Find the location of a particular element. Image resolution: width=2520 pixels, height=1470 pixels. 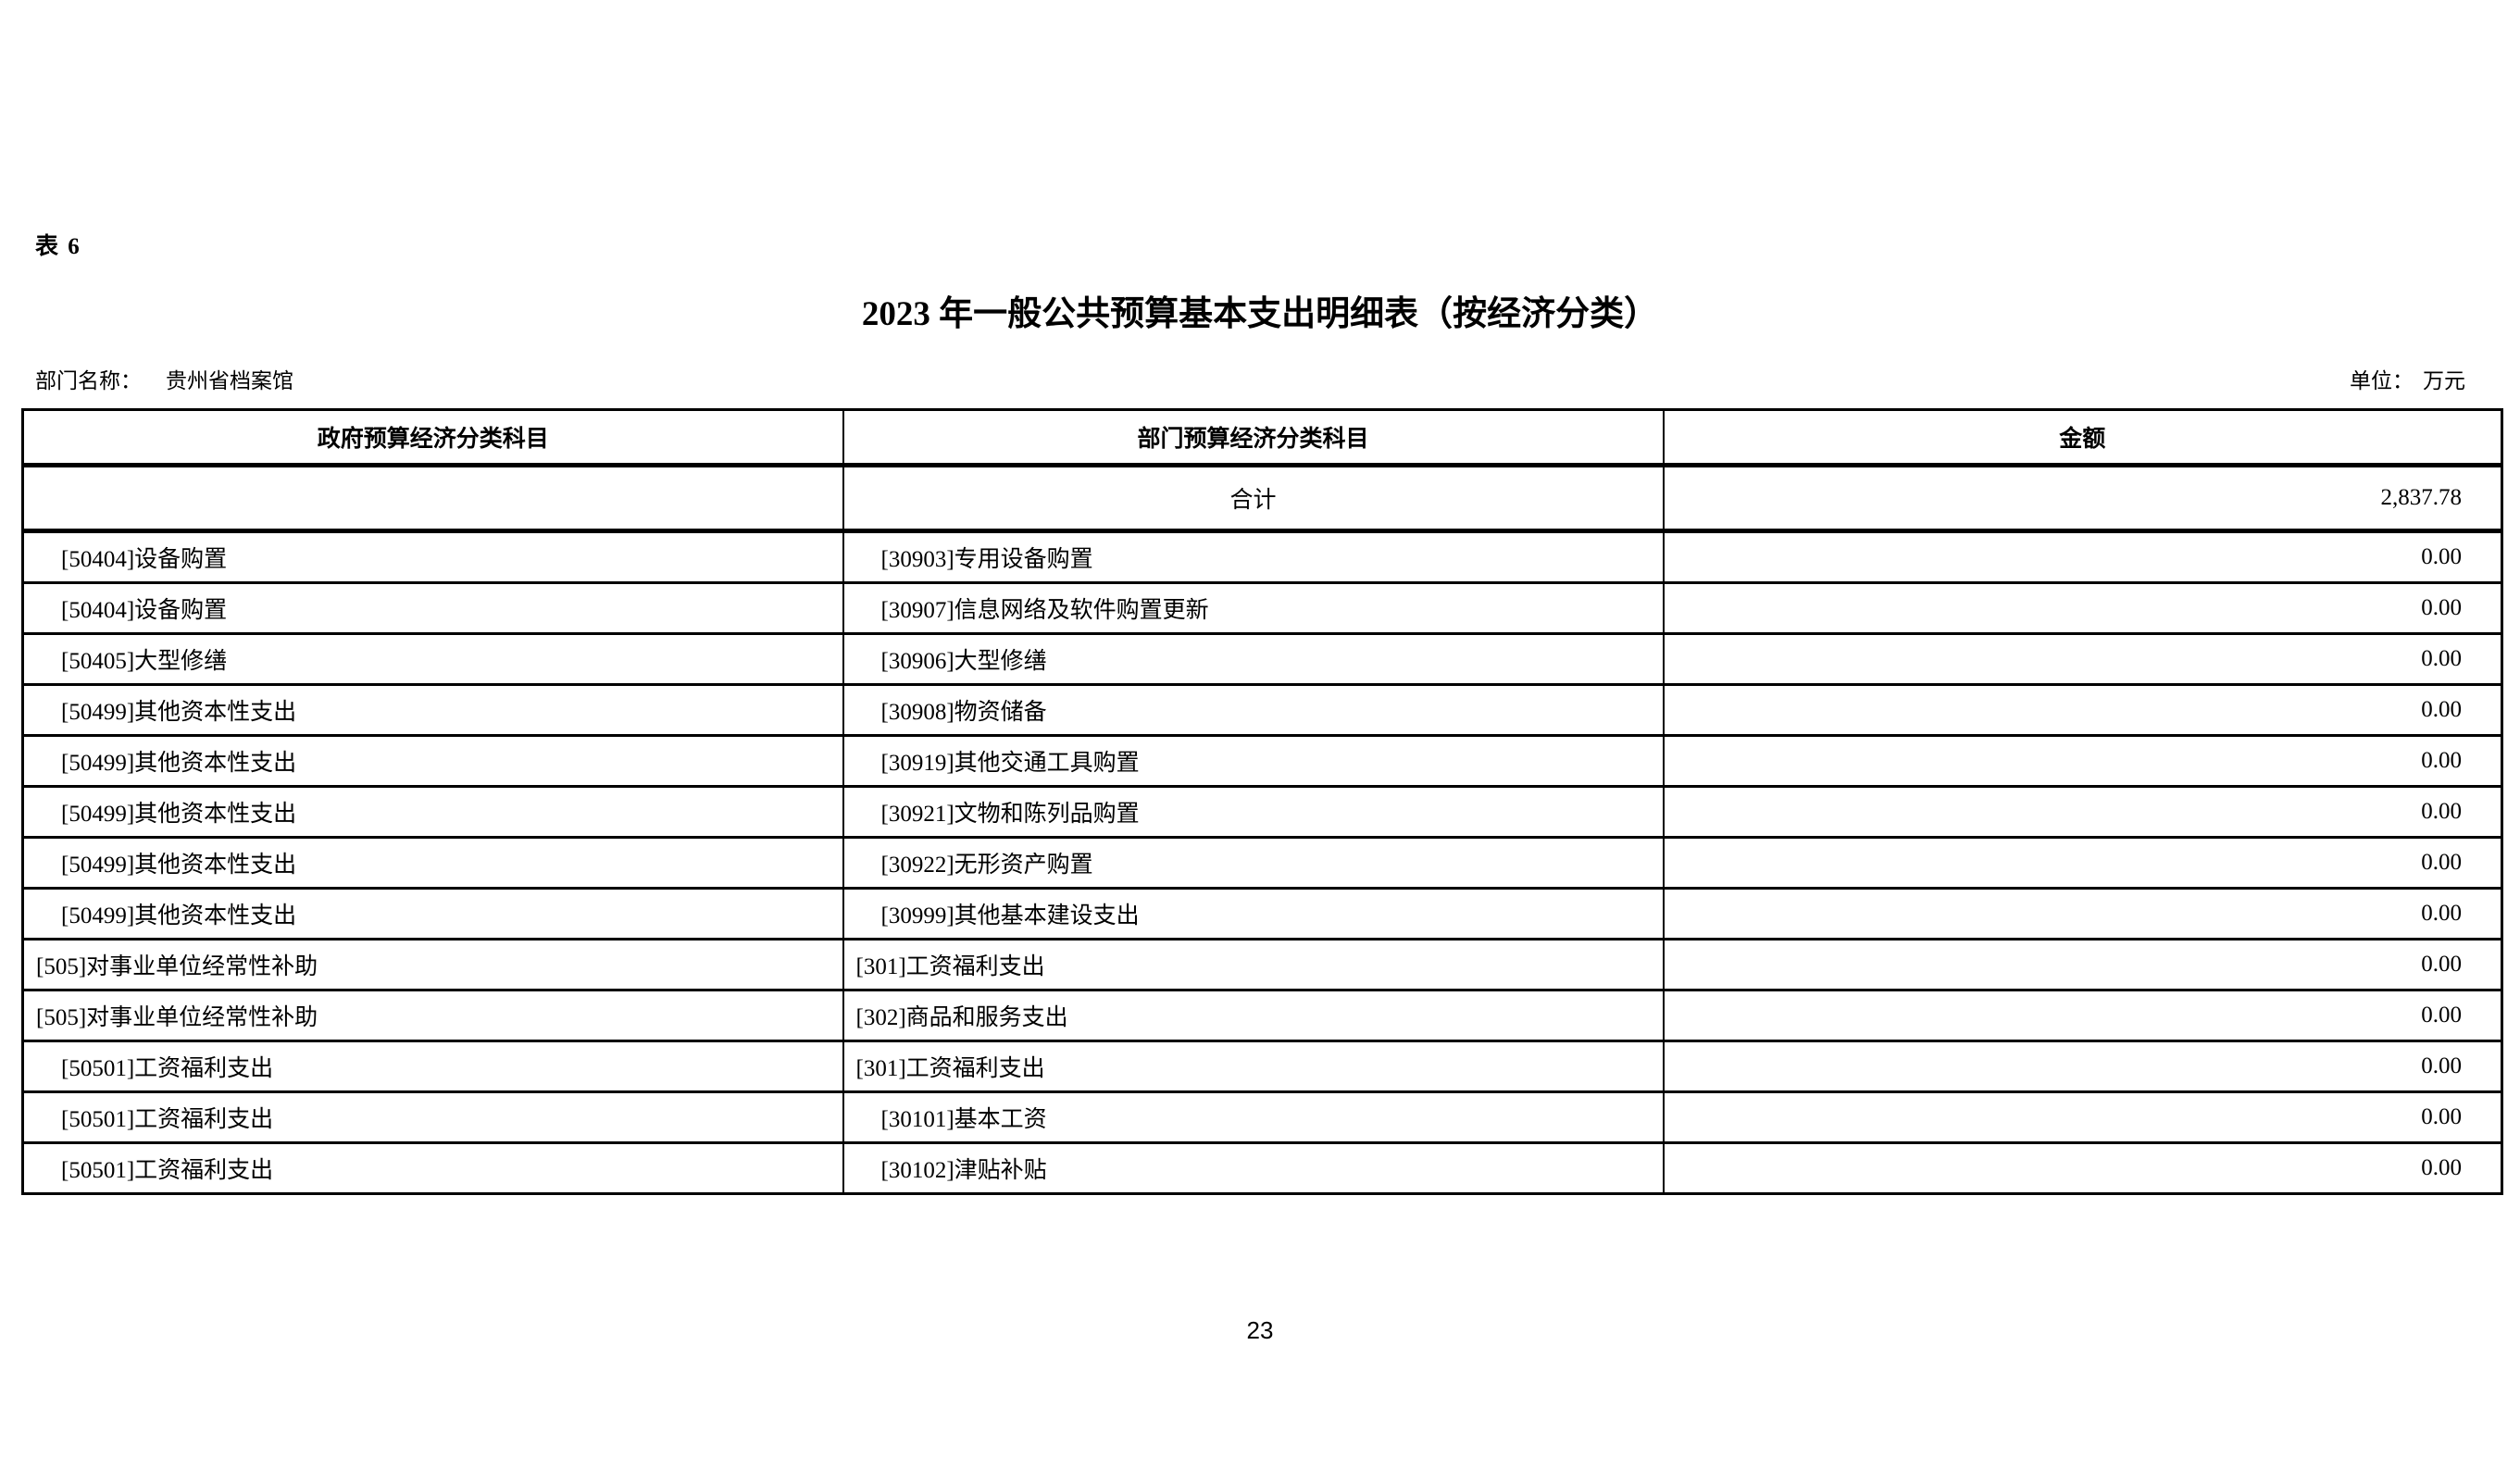

unit-note: 单位： 万元 is located at coordinates (2407, 378).